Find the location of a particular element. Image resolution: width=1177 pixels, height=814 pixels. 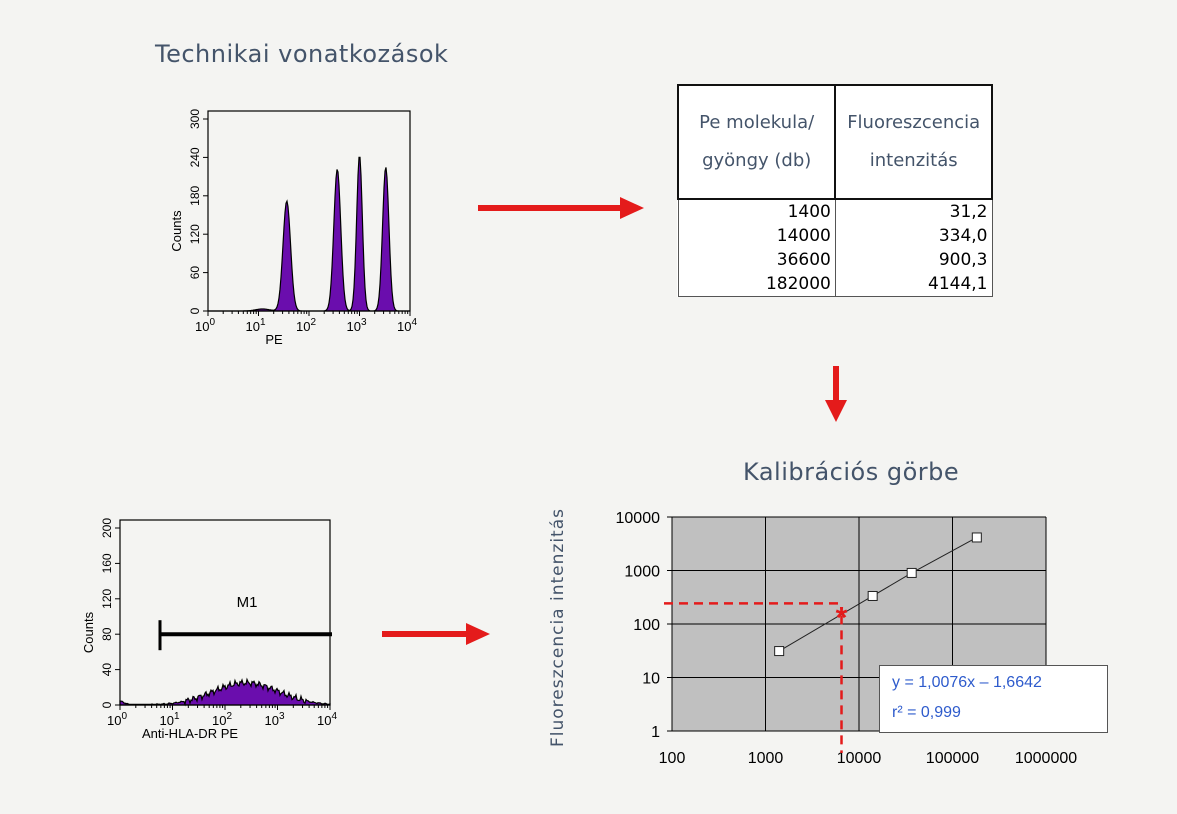

y-tick-label: 40 is located at coordinates (107, 670).